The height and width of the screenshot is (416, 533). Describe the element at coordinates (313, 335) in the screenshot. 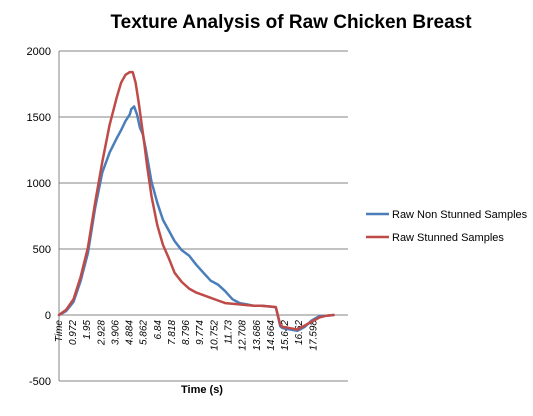

I see `x-tick-label: 17.598` at that location.